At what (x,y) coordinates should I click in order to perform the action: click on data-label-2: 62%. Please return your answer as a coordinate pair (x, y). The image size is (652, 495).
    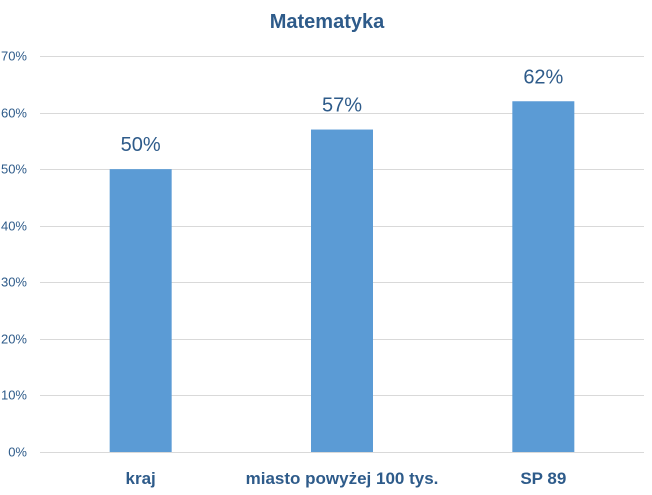
    Looking at the image, I should click on (543, 77).